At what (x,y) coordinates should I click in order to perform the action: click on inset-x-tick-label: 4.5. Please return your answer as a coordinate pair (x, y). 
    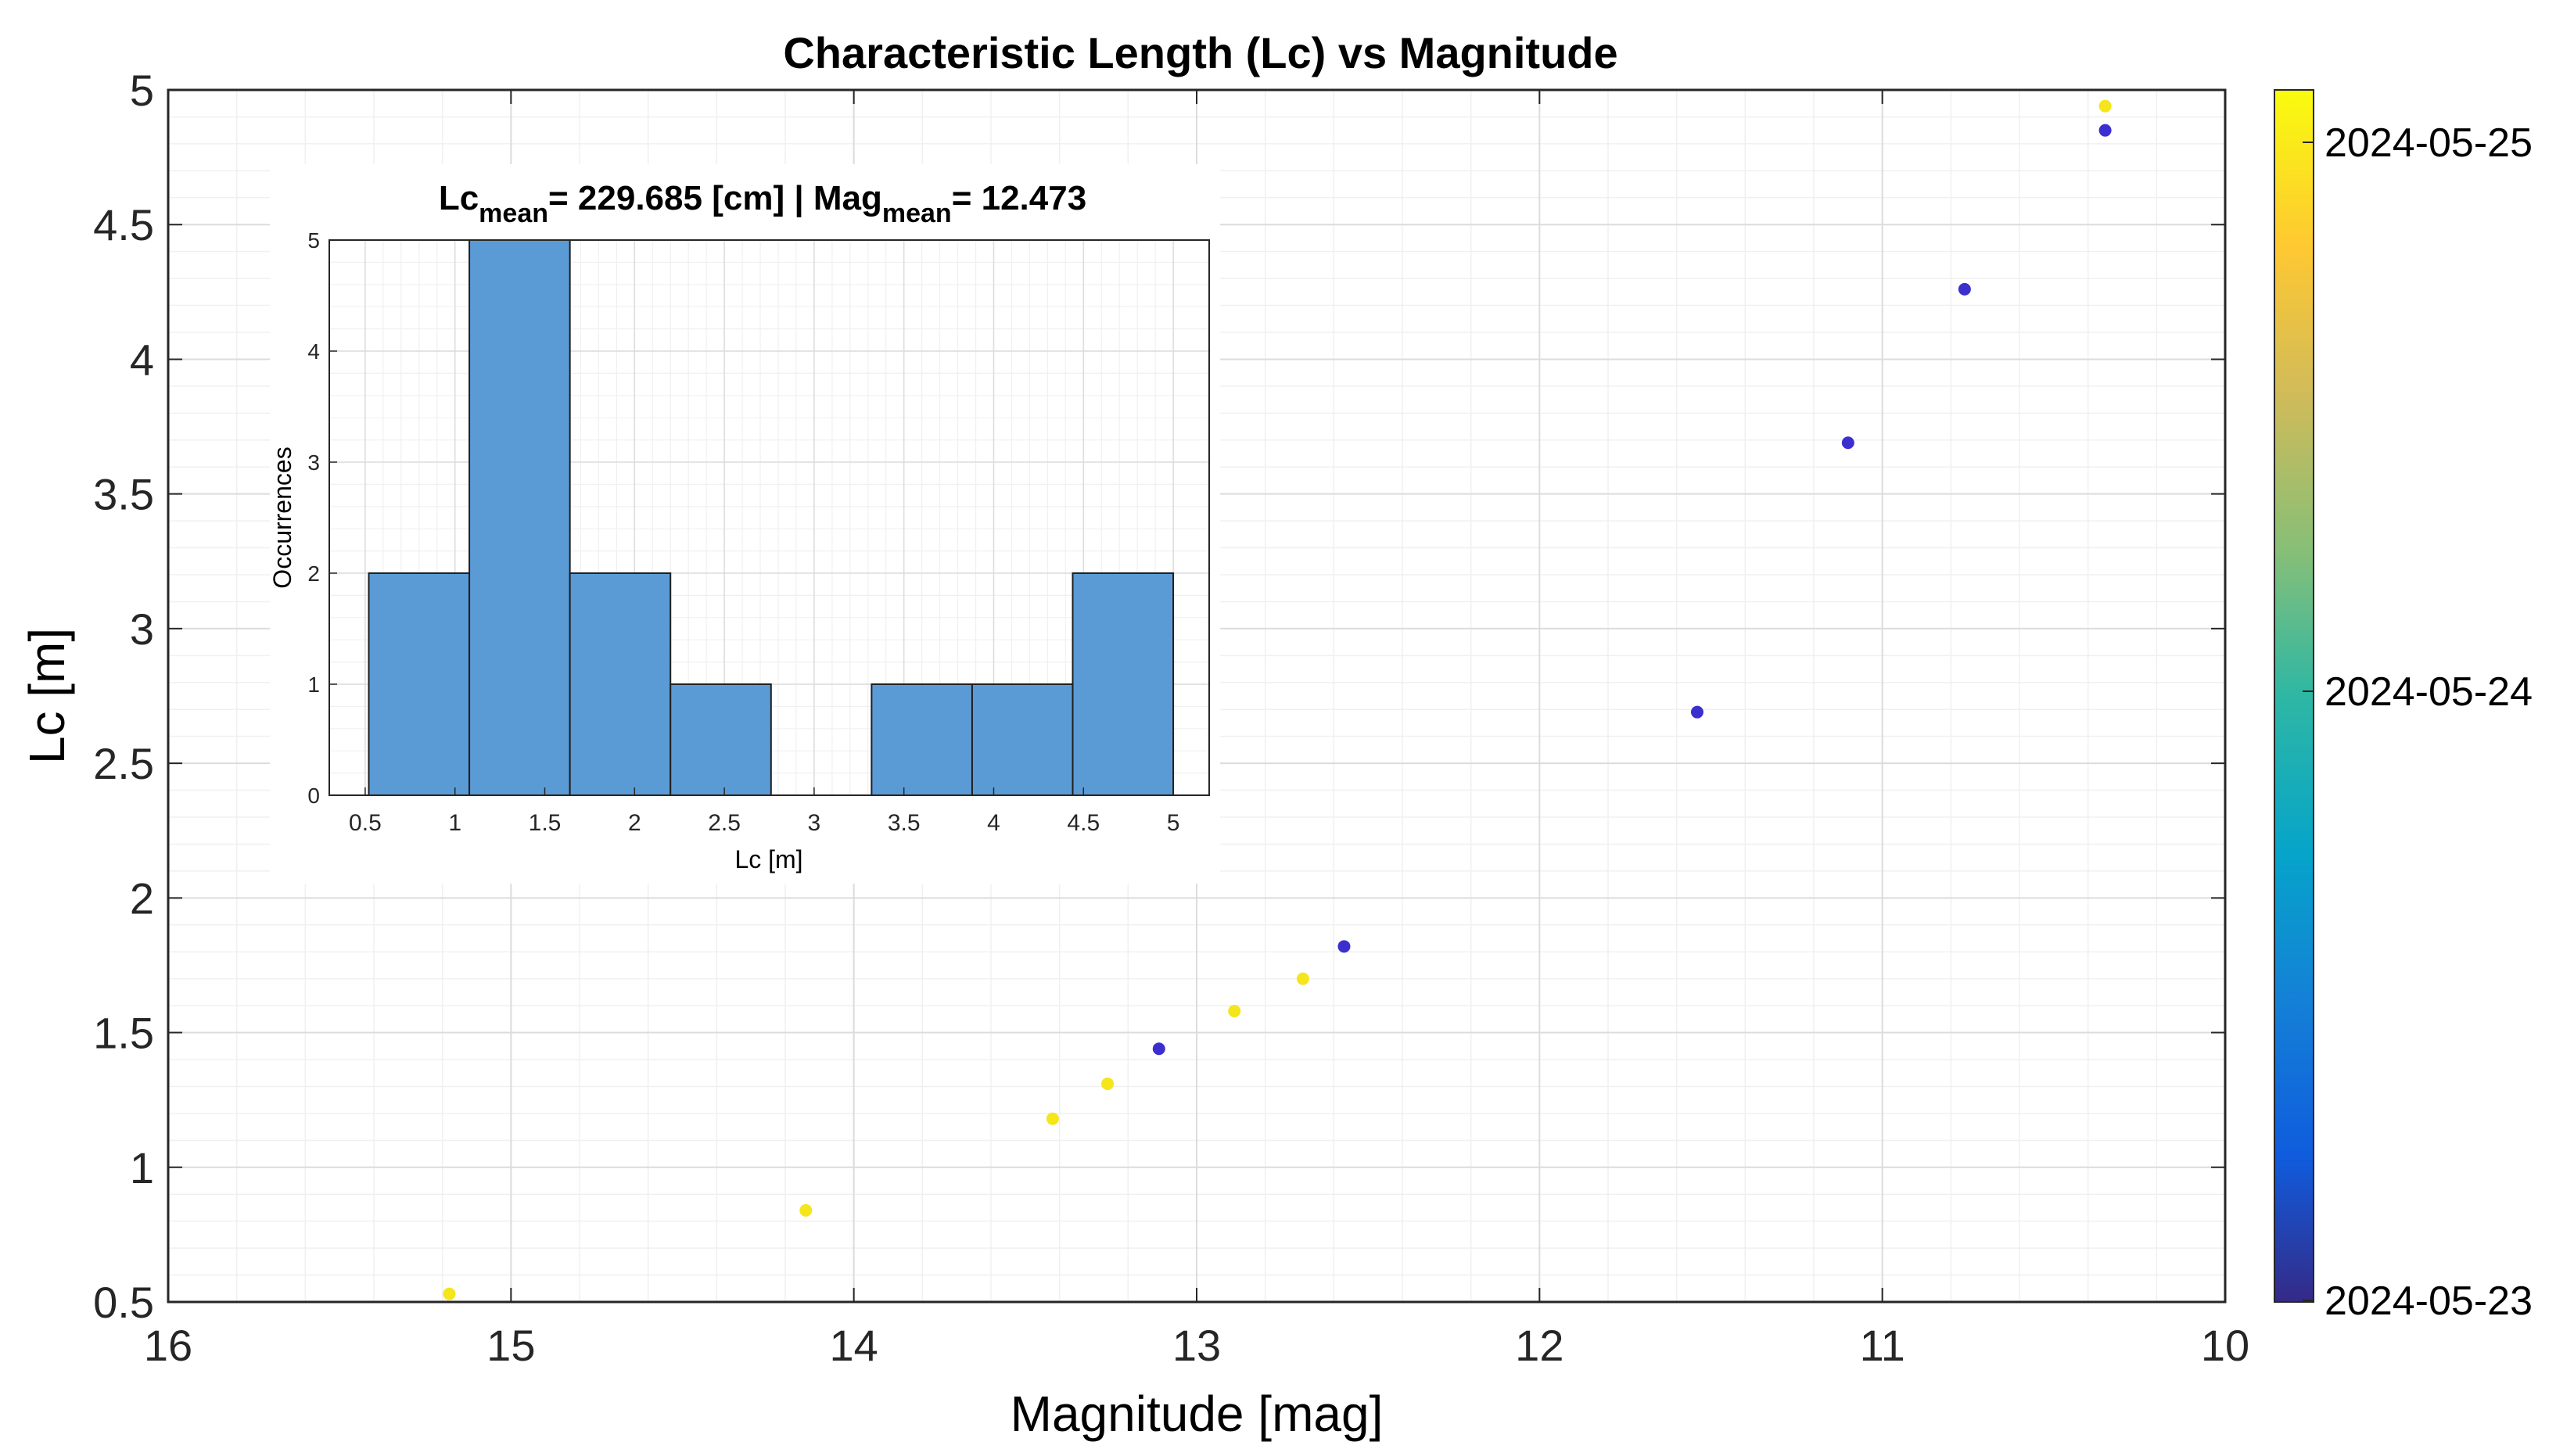
    Looking at the image, I should click on (1083, 823).